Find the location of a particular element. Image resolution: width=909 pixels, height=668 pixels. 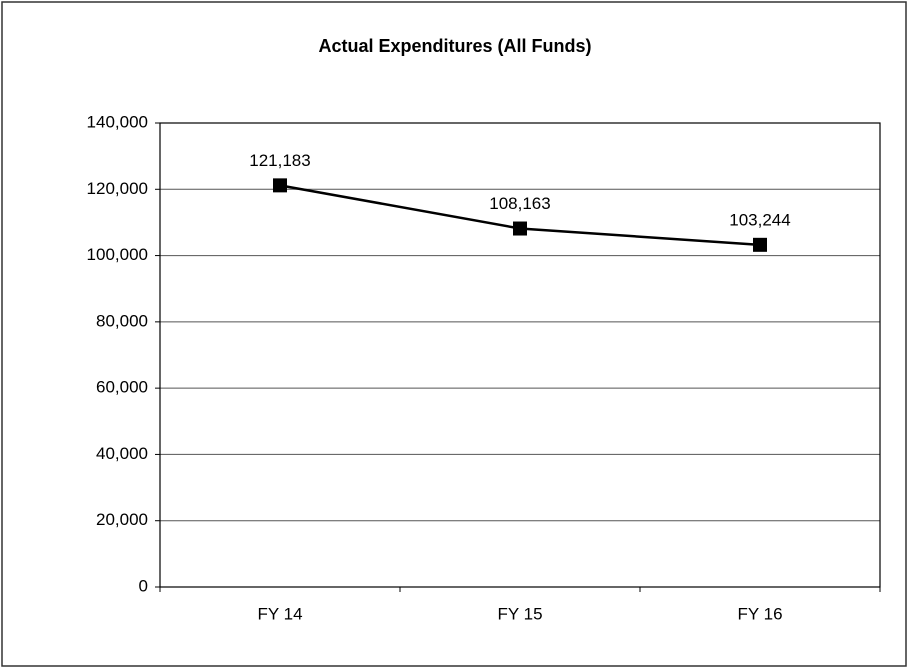

y-tick-label: 100,000 is located at coordinates (117, 254).